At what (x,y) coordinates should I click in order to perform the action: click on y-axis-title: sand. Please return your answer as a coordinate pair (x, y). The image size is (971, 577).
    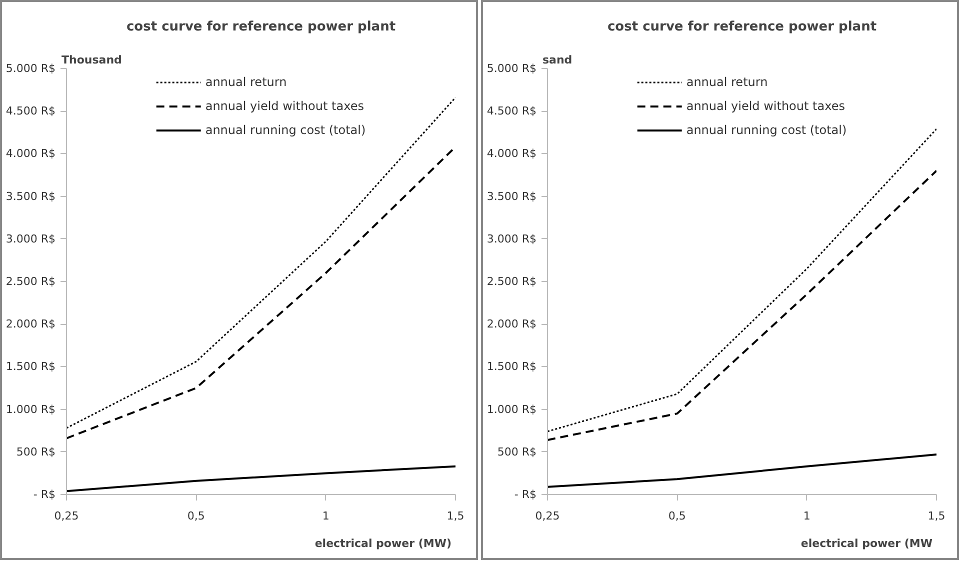
    Looking at the image, I should click on (557, 60).